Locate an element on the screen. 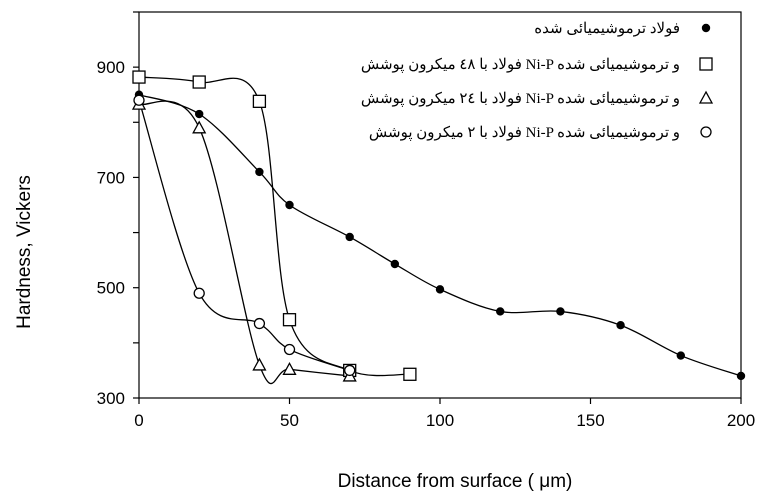  legend-entry-1: فولاد ترموشیمیائی شده is located at coordinates (607, 29).